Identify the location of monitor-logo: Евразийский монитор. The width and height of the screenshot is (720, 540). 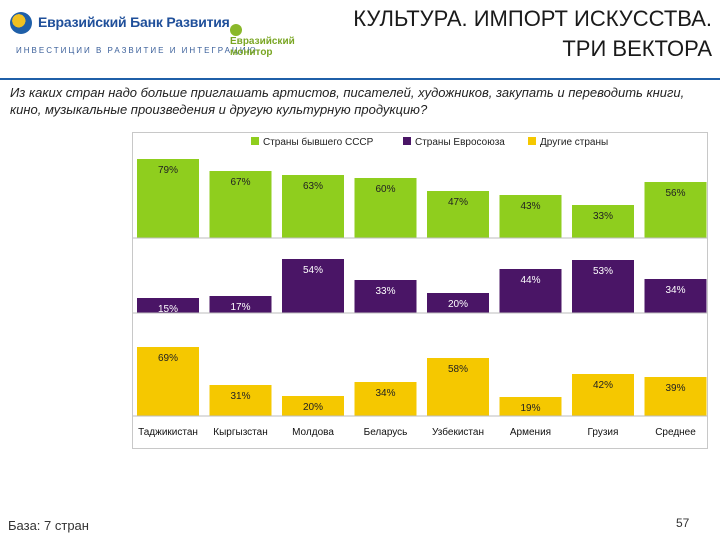
(270, 40).